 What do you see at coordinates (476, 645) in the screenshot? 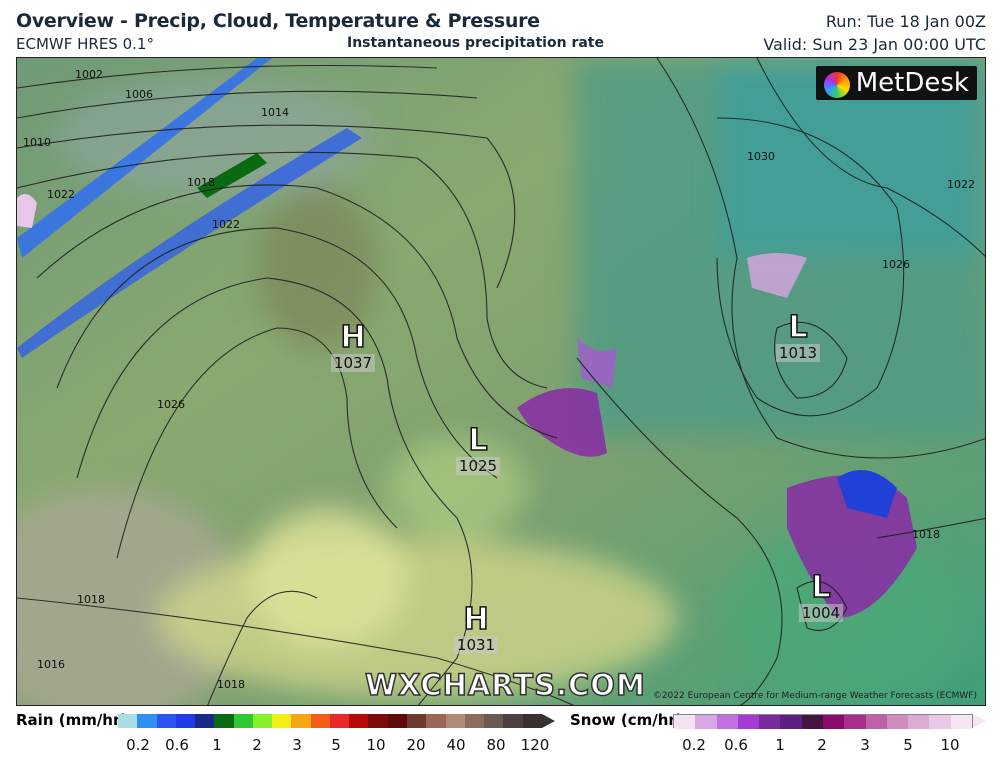
I see `centre-value: 1031` at bounding box center [476, 645].